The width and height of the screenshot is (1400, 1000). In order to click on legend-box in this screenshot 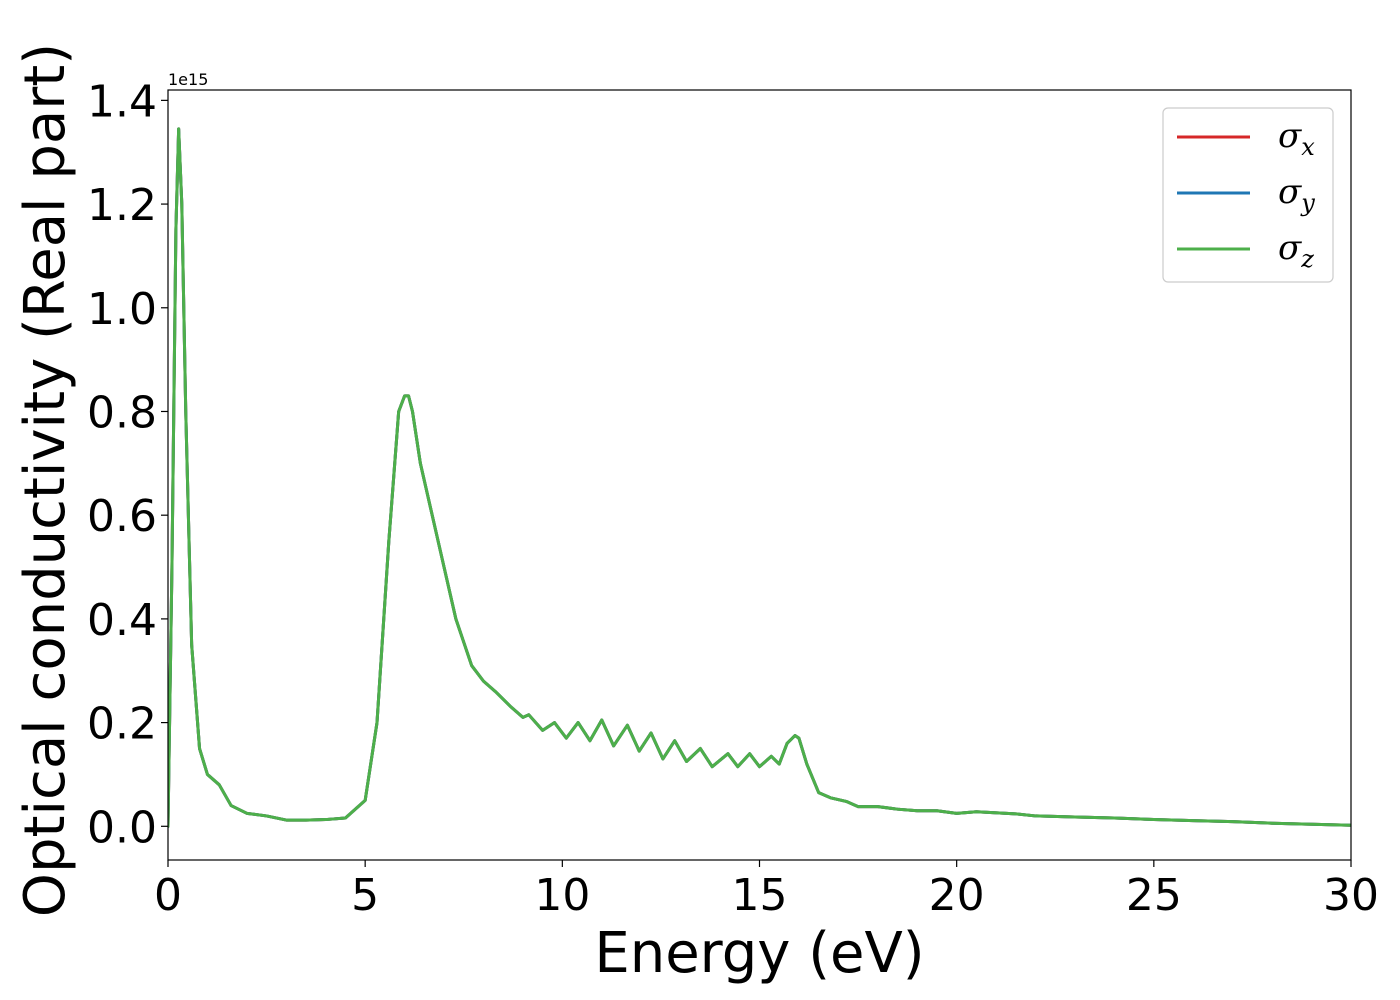, I will do `click(1248, 195)`.